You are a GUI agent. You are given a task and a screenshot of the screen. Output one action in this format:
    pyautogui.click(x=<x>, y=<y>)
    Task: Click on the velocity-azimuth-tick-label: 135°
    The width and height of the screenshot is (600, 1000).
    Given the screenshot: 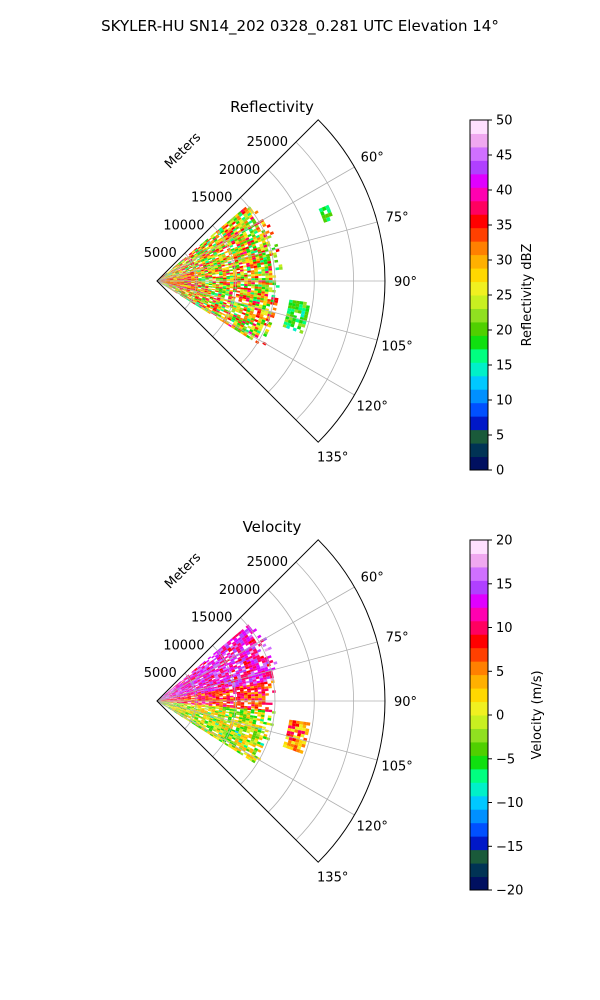 What is the action you would take?
    pyautogui.click(x=332, y=878)
    